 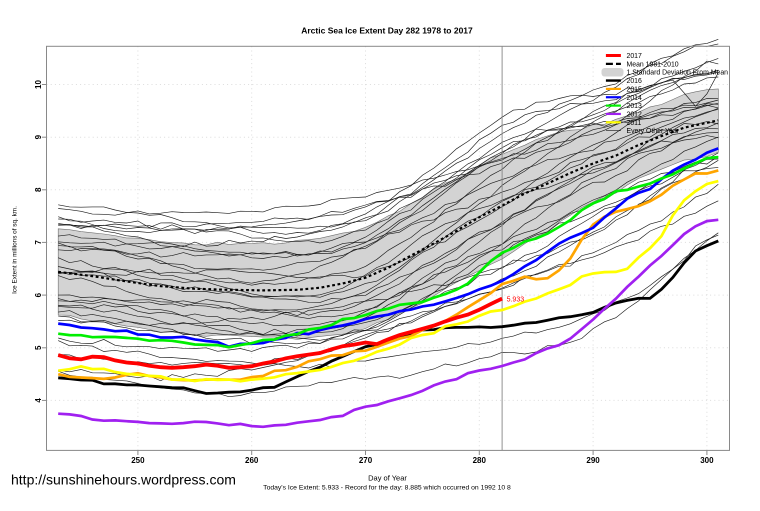 I want to click on svg-text: Day of Year, so click(x=387, y=478).